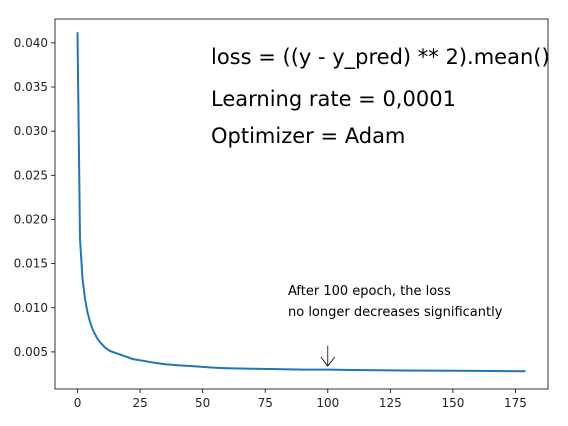 The image size is (568, 426). What do you see at coordinates (31, 264) in the screenshot?
I see `y-tick-label: 0.015` at bounding box center [31, 264].